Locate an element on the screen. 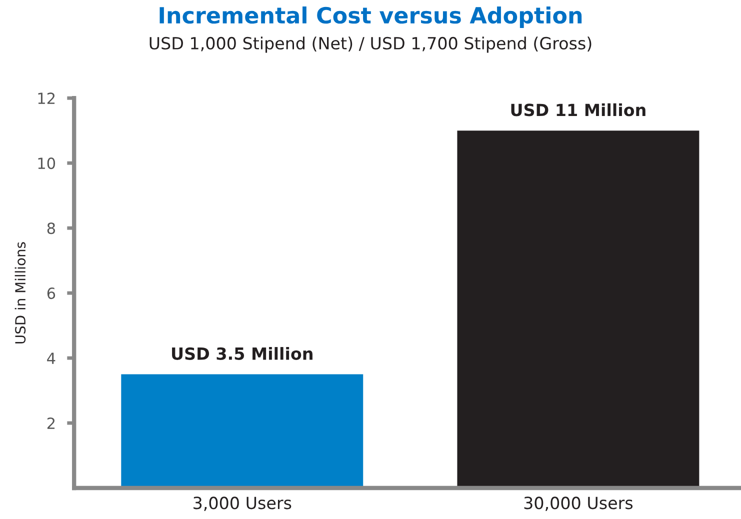  chart-title: Incremental Cost versus Adoption is located at coordinates (371, 17).